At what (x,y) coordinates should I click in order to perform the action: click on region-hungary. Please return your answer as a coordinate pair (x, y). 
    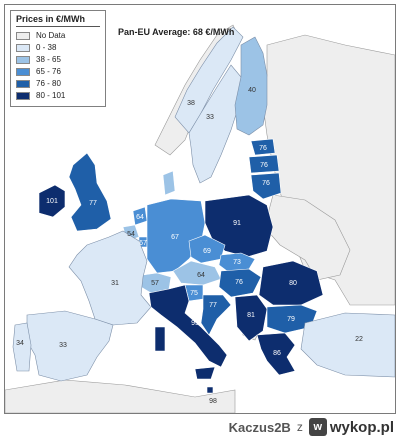
    Looking at the image, I should click on (240, 283).